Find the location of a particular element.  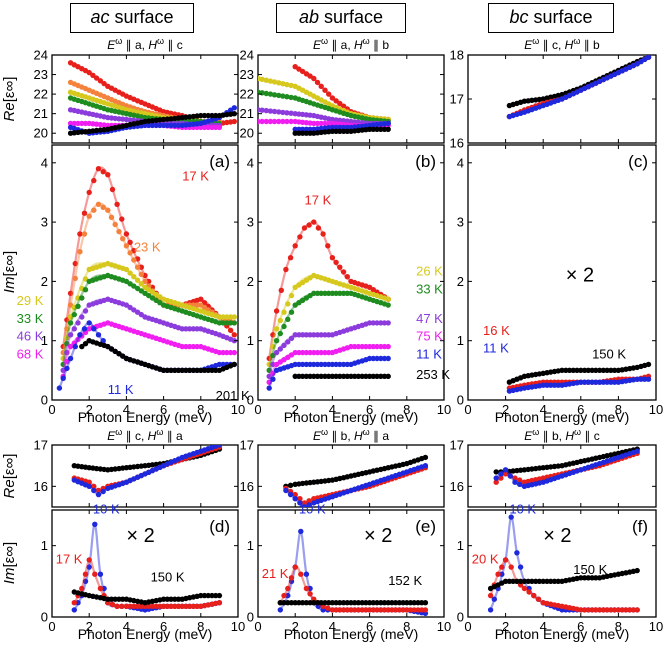

panel-d-im: 0 2 4 6 8 10 0 1 17 K 10 K × 2 150 K is located at coordinates (143, 568).